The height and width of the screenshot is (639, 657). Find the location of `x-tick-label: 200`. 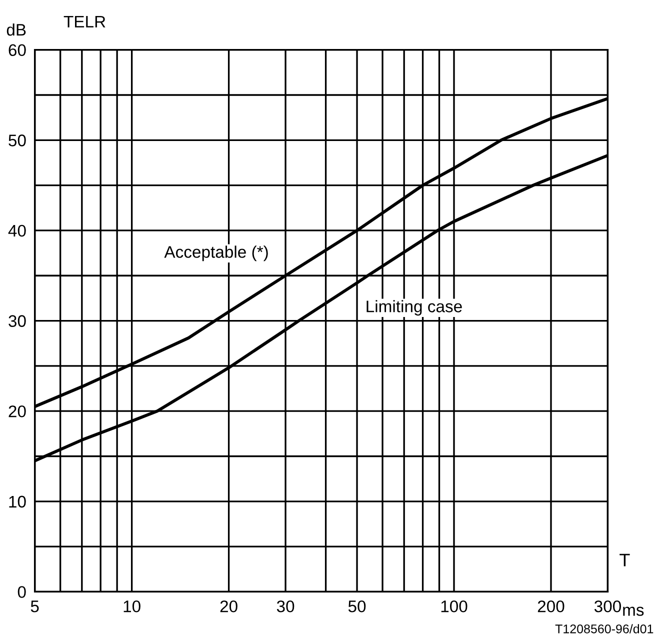

x-tick-label: 200 is located at coordinates (551, 606).